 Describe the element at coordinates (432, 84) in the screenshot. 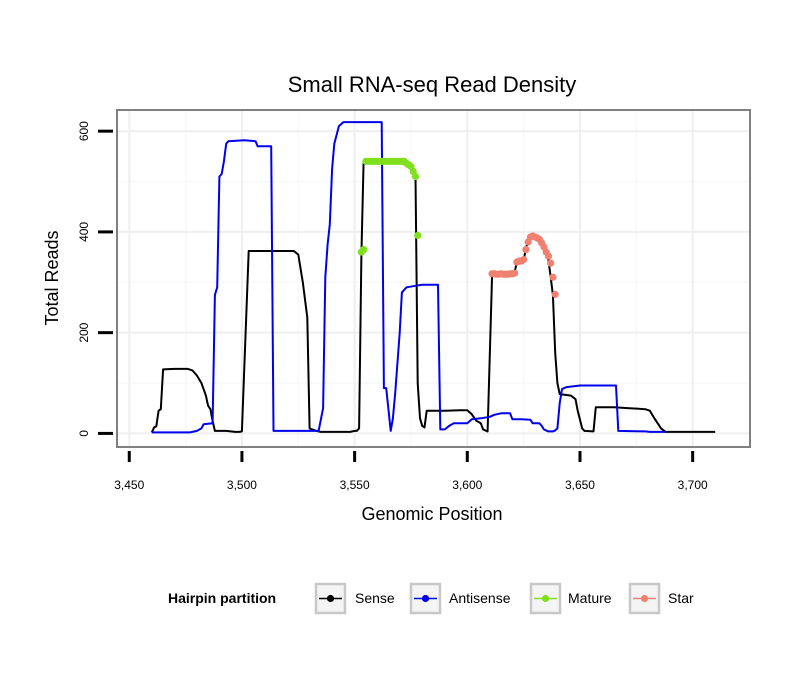

I see `chart-title: Small RNA-seq Read Density` at that location.